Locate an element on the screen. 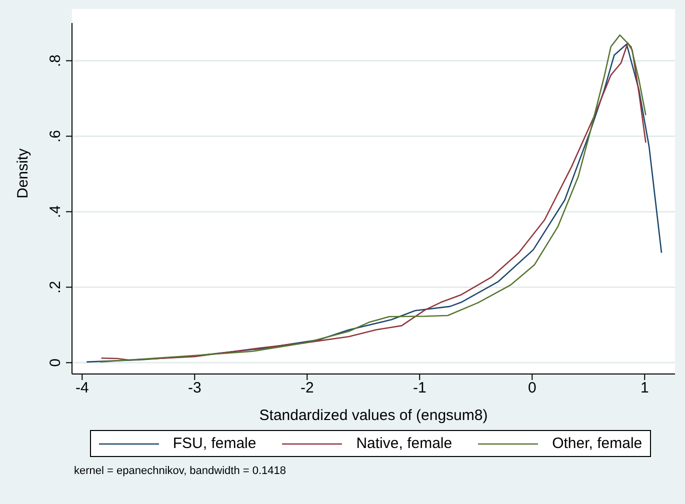 Image resolution: width=685 pixels, height=504 pixels. y-tick-label: .4 is located at coordinates (55, 211).